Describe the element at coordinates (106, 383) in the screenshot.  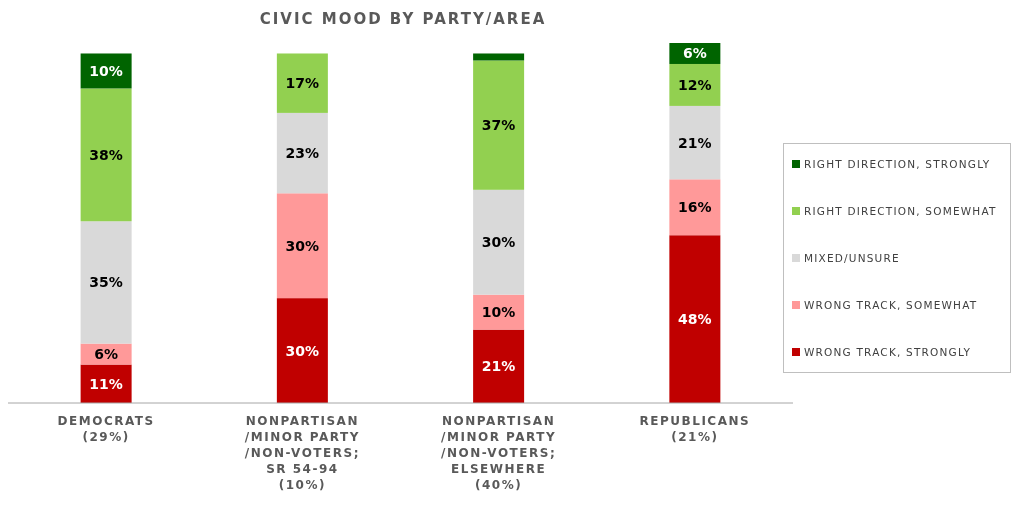
I see `data-label: 11%` at that location.